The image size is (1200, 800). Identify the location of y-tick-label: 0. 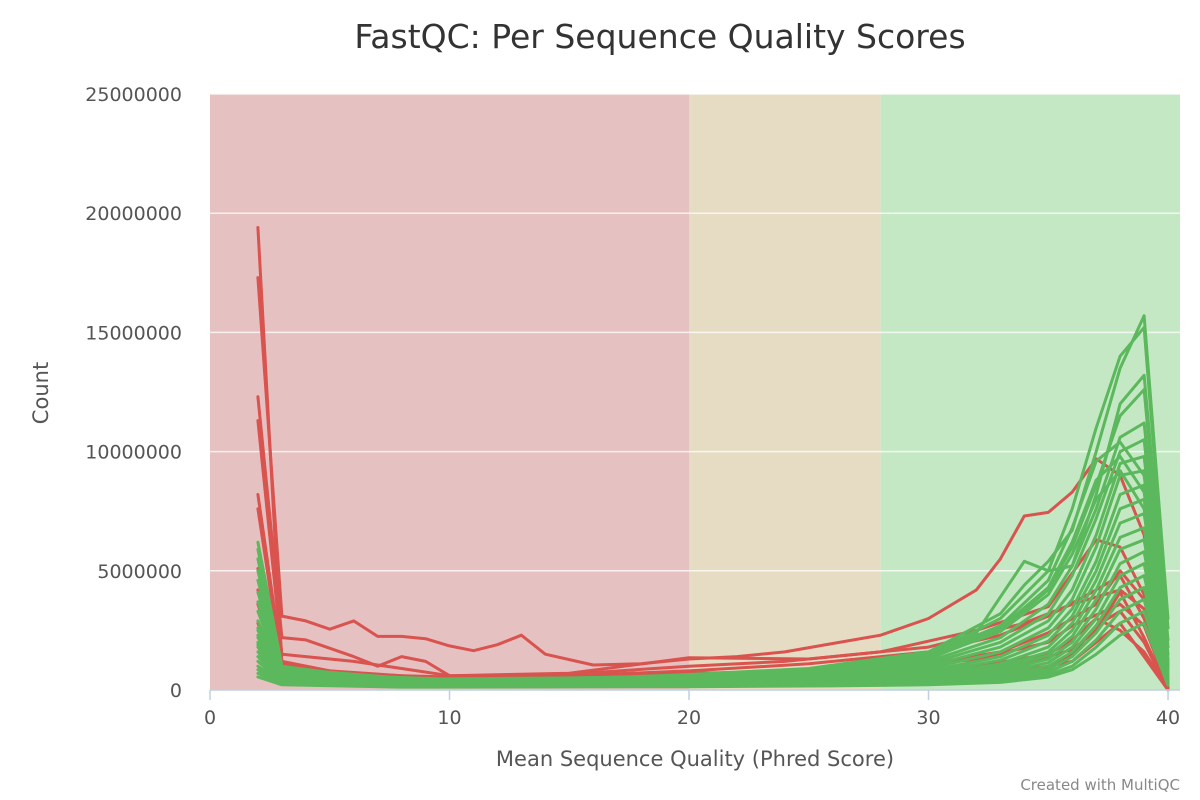
(176, 691).